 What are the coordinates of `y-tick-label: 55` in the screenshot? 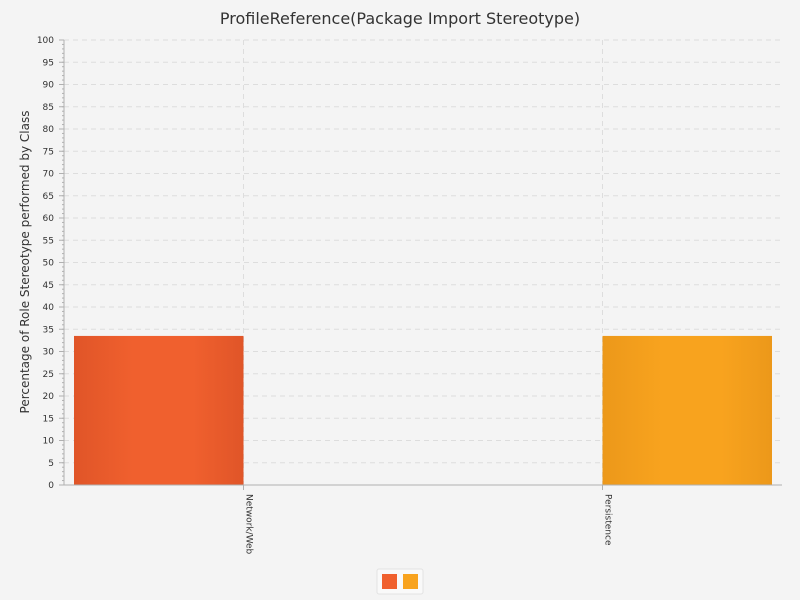 It's located at (48, 241).